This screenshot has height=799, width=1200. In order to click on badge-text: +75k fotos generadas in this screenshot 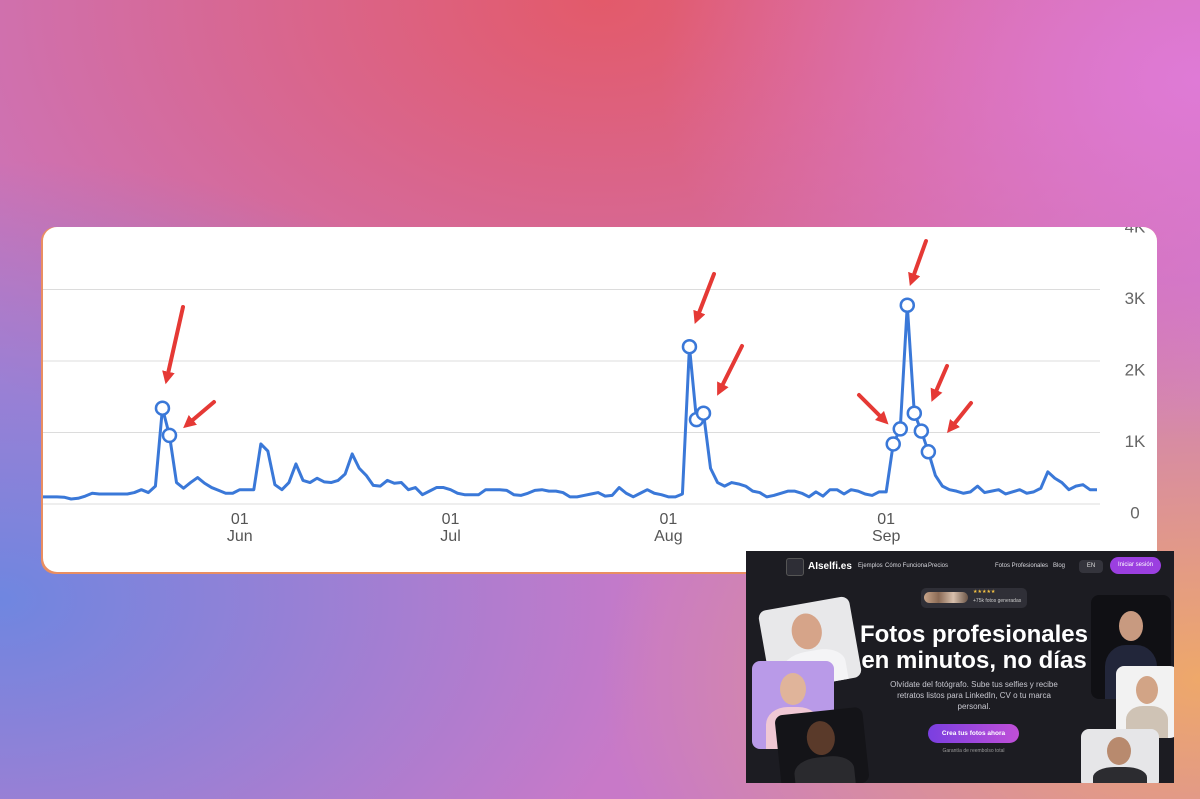, I will do `click(997, 601)`.